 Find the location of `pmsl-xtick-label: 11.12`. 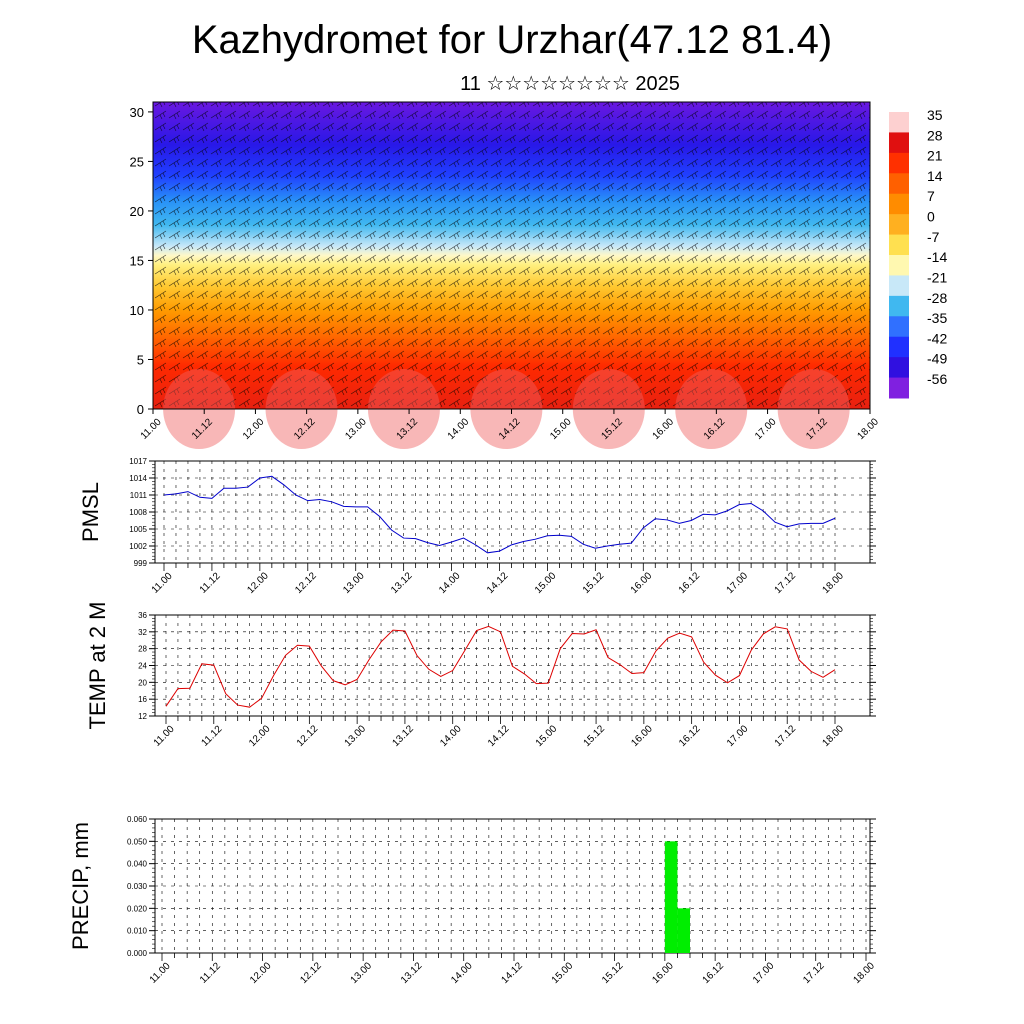

pmsl-xtick-label: 11.12 is located at coordinates (210, 582).